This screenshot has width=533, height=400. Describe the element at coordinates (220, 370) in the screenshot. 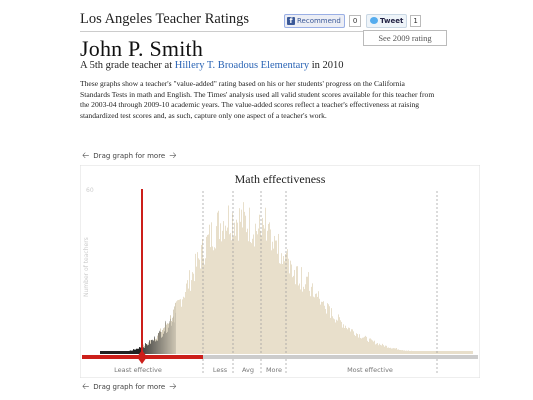

I see `label-less: Less` at that location.